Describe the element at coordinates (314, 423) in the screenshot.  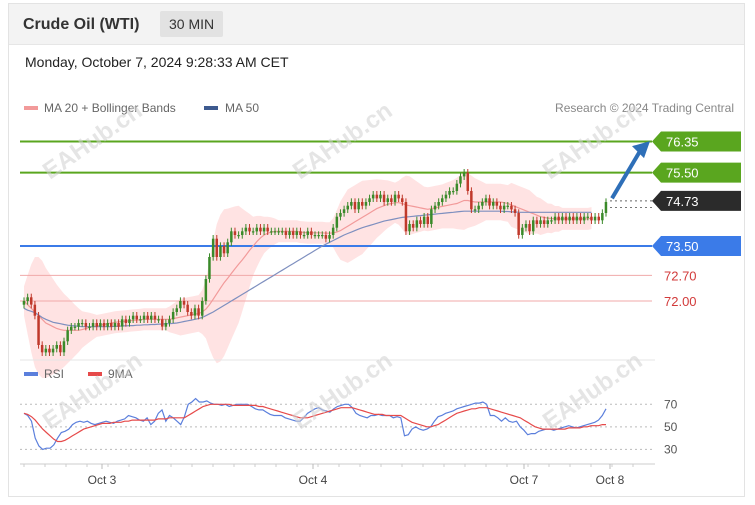
I see `rsi-ma-line` at that location.